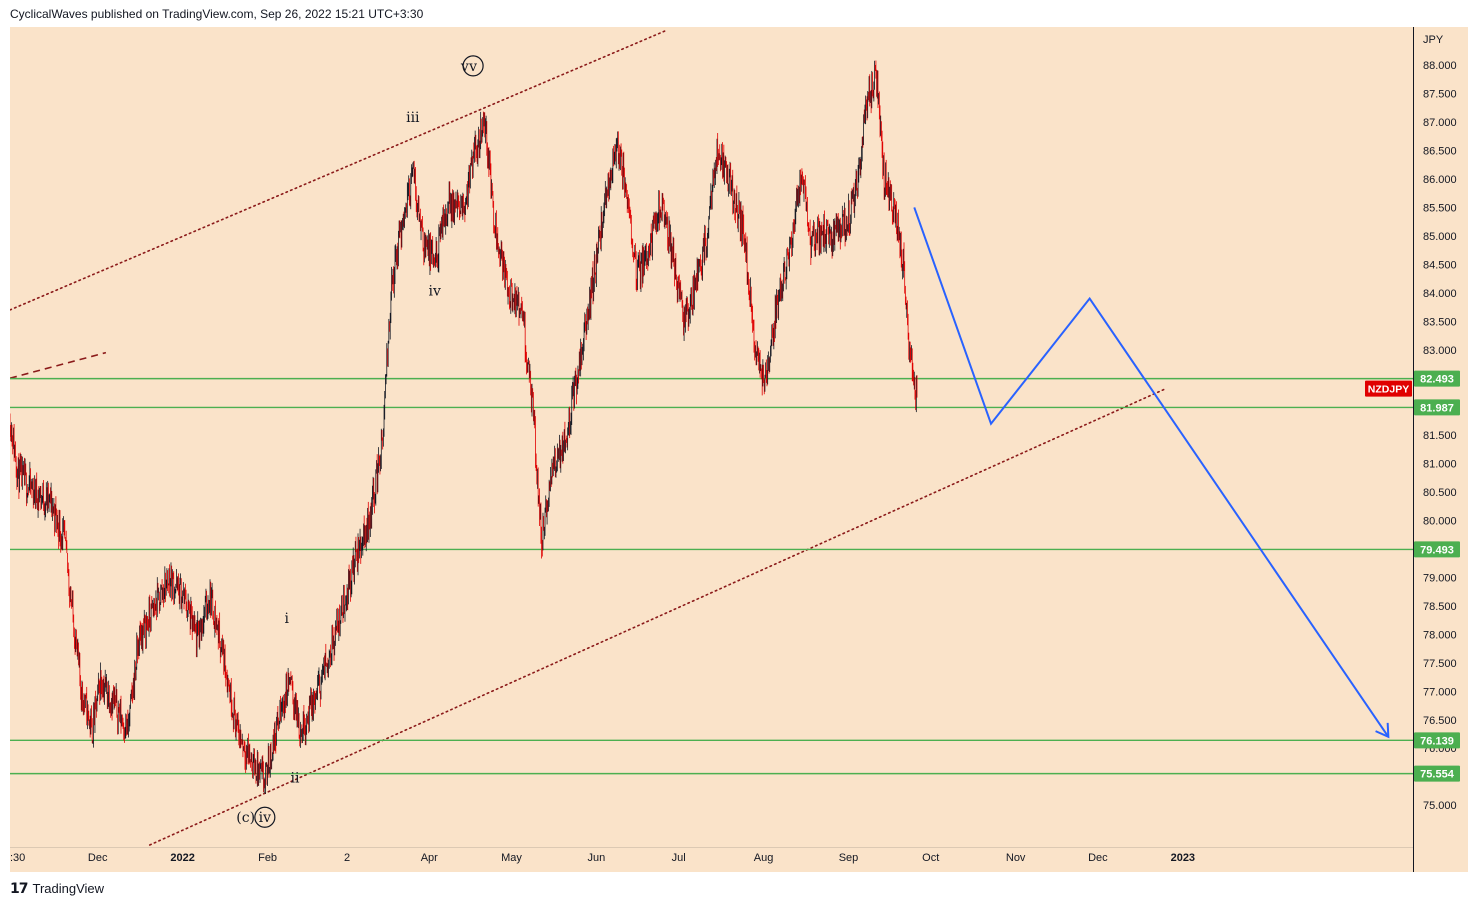 This screenshot has width=1478, height=907. I want to click on level-price-text: 79.493, so click(1437, 550).